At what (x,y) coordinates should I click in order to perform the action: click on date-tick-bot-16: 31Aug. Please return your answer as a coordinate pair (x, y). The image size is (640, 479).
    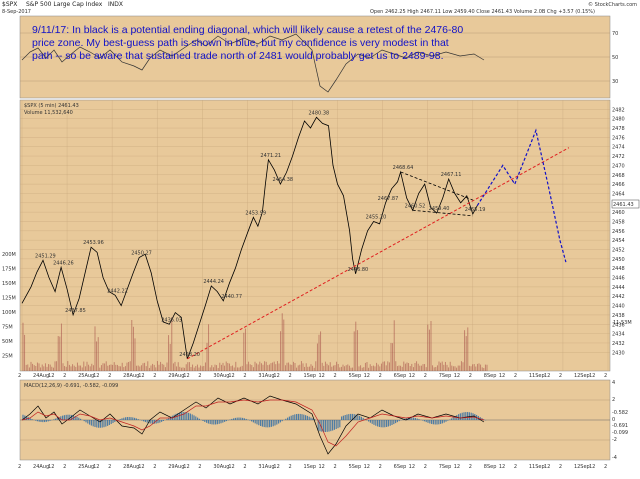
    Looking at the image, I should click on (266, 467).